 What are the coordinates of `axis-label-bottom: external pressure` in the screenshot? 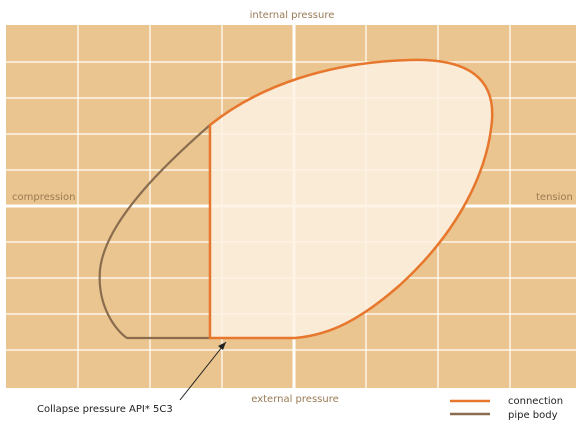 It's located at (295, 399).